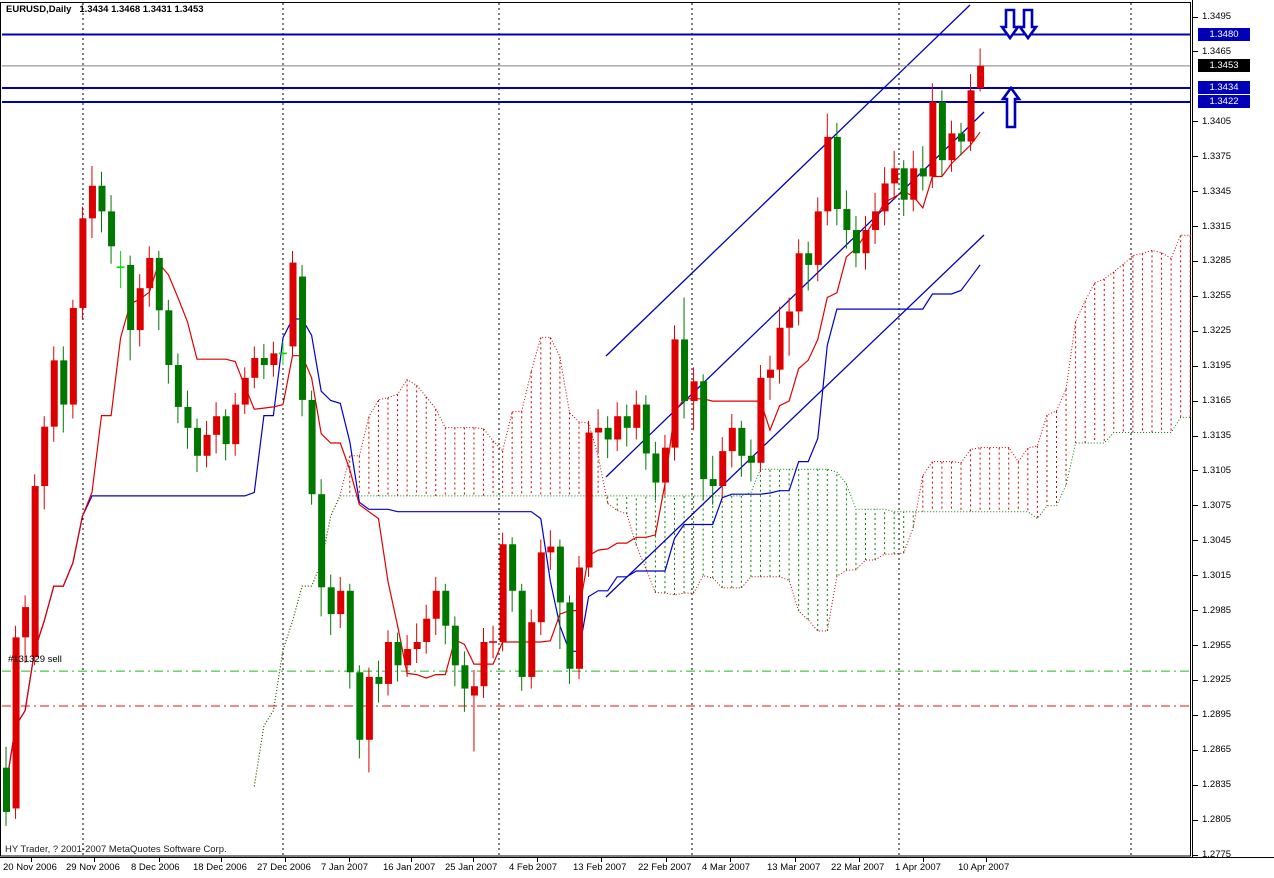 This screenshot has height=878, width=1274. I want to click on price-tick-label: 1.2955, so click(1217, 645).